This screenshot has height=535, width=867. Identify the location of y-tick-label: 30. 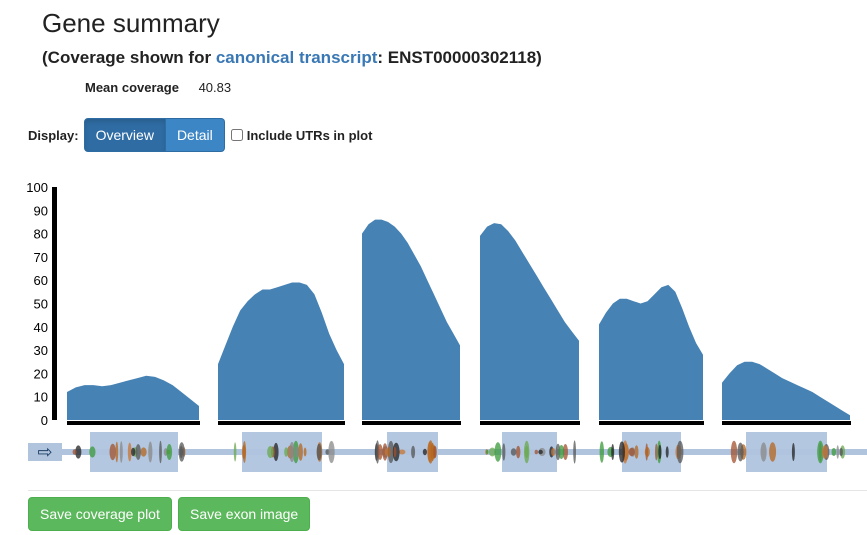
(41, 350).